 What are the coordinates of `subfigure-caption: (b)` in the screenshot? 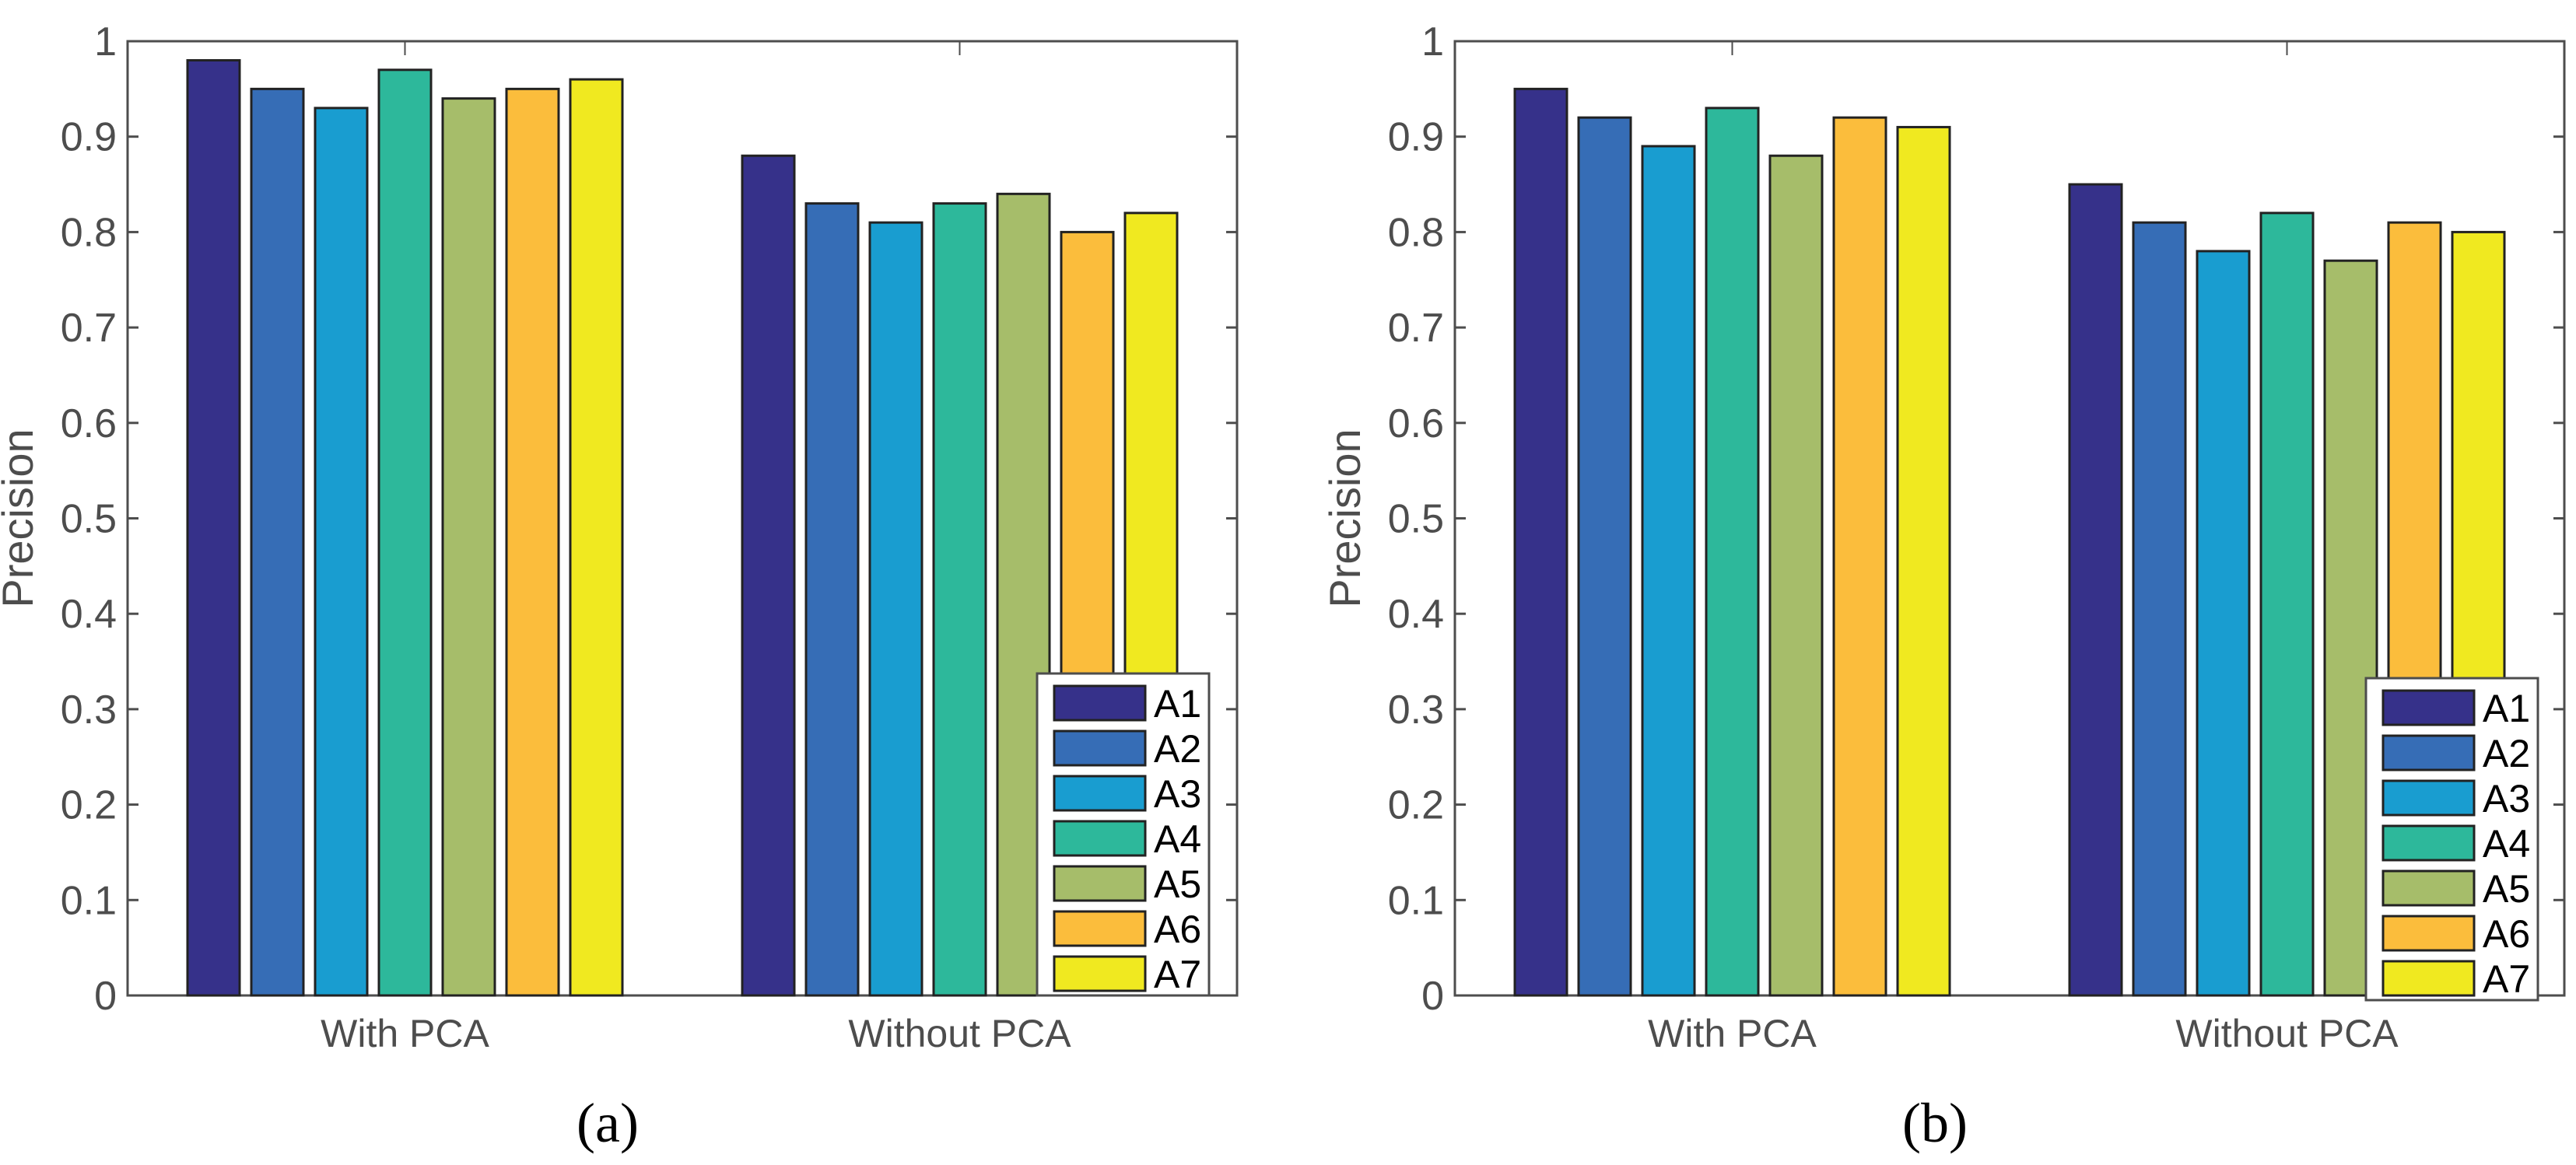 It's located at (1935, 1123).